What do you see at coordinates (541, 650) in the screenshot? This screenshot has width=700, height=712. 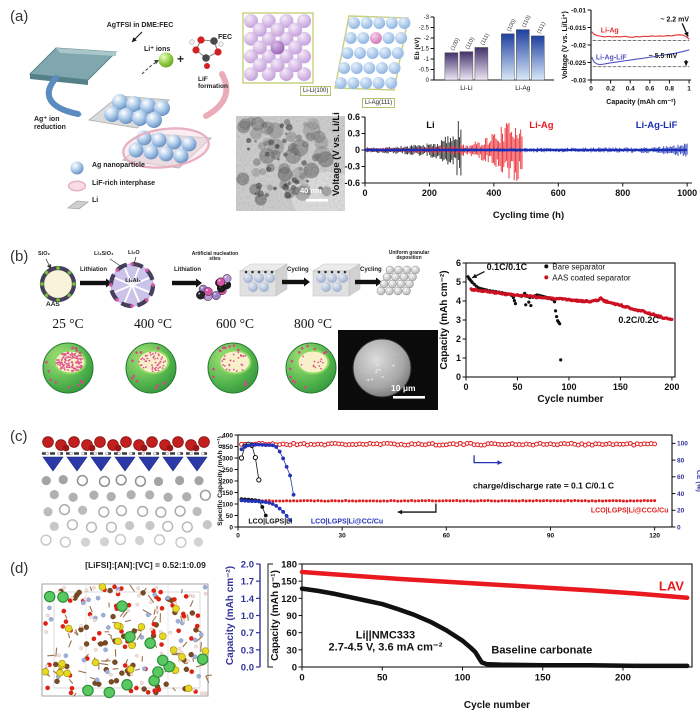 I see `svg-text: Baseline carbonate` at bounding box center [541, 650].